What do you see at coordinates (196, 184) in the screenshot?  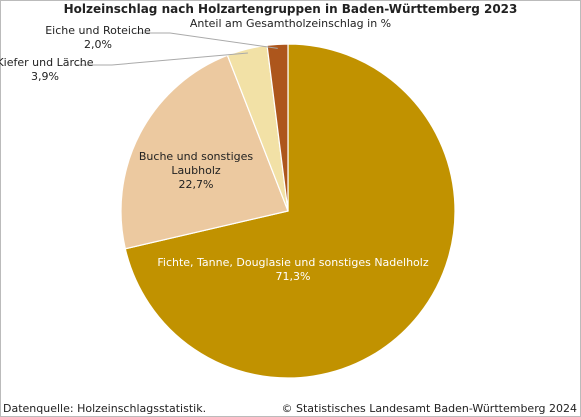 I see `value-label: 22,7%` at bounding box center [196, 184].